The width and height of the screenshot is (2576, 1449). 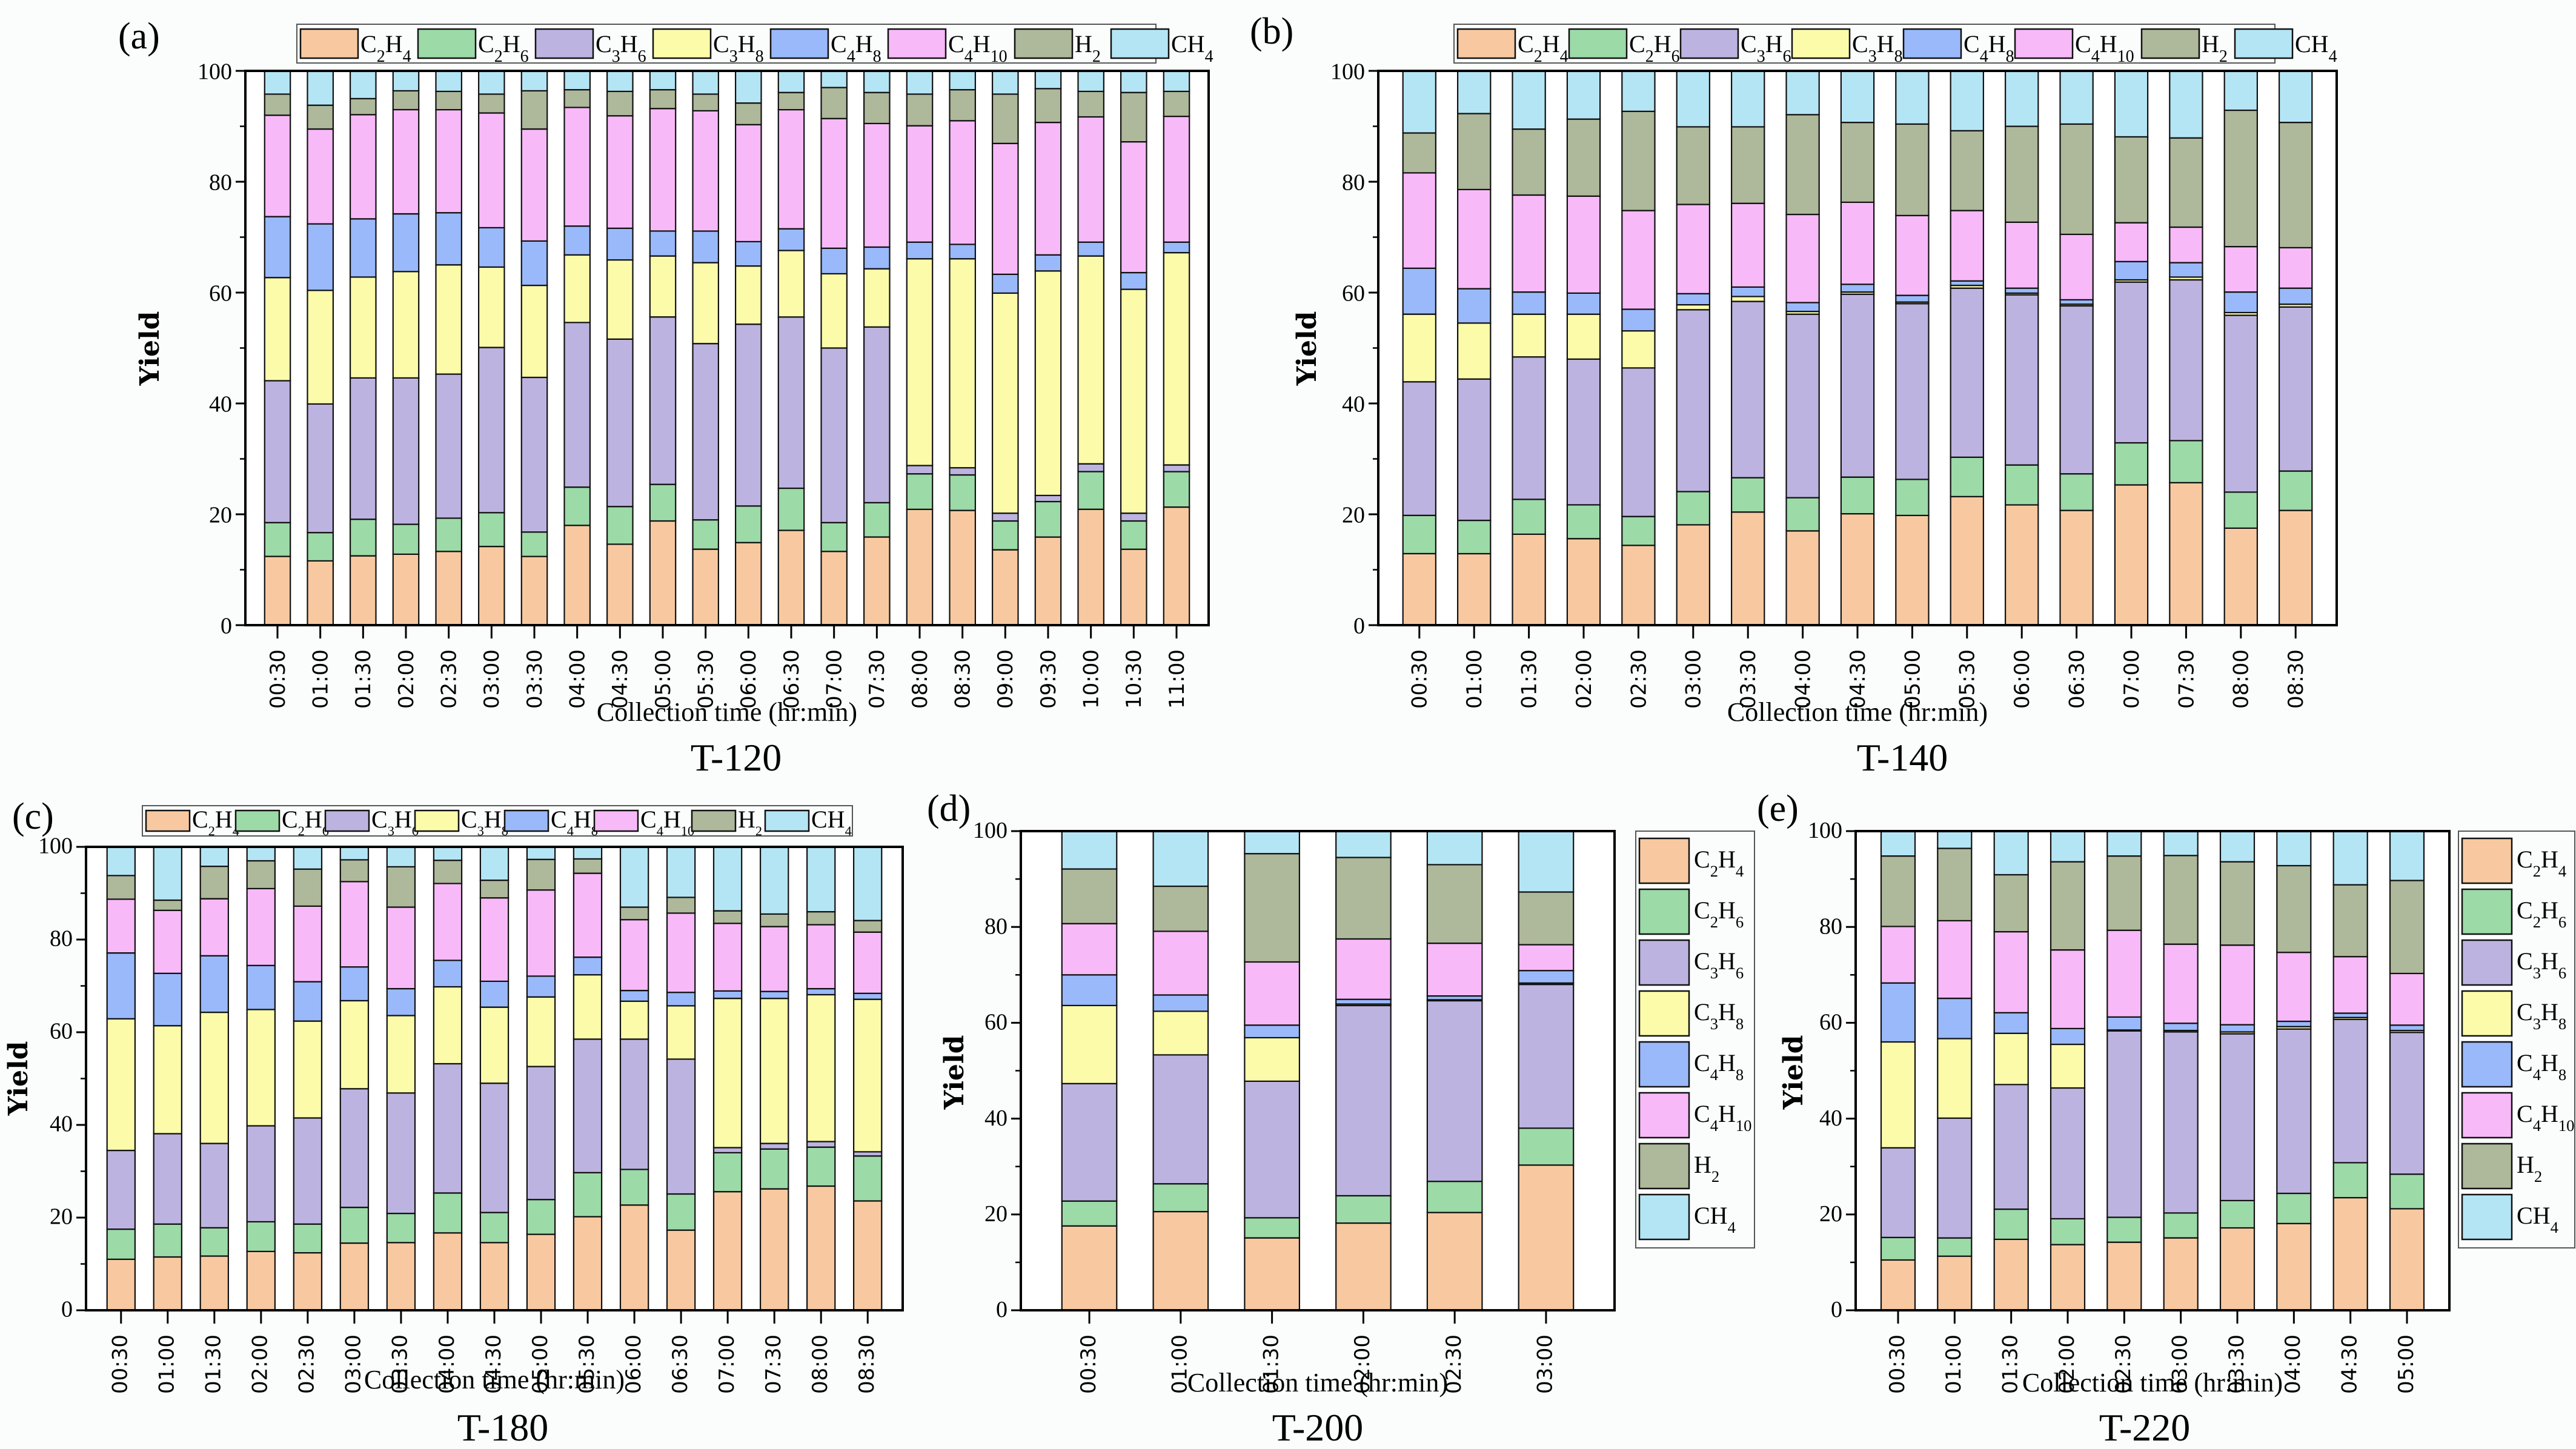 I want to click on legend-item: C4H8, so click(x=2513, y=1064).